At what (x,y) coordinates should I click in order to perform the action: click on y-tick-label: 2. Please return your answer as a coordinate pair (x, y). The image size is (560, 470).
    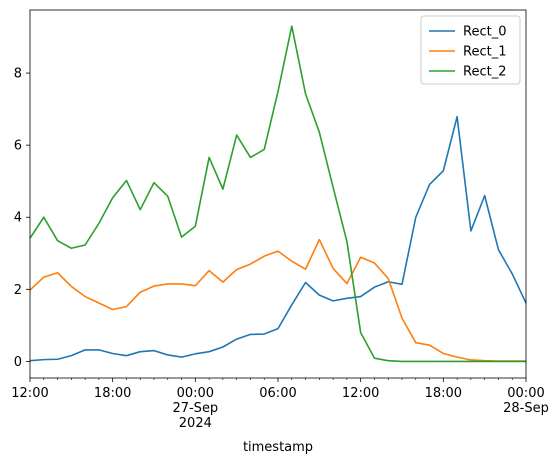
    Looking at the image, I should click on (18, 290).